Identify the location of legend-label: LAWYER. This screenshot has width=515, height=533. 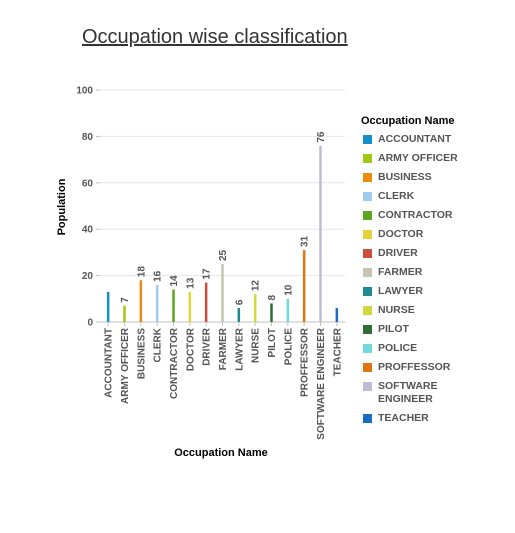
(400, 291).